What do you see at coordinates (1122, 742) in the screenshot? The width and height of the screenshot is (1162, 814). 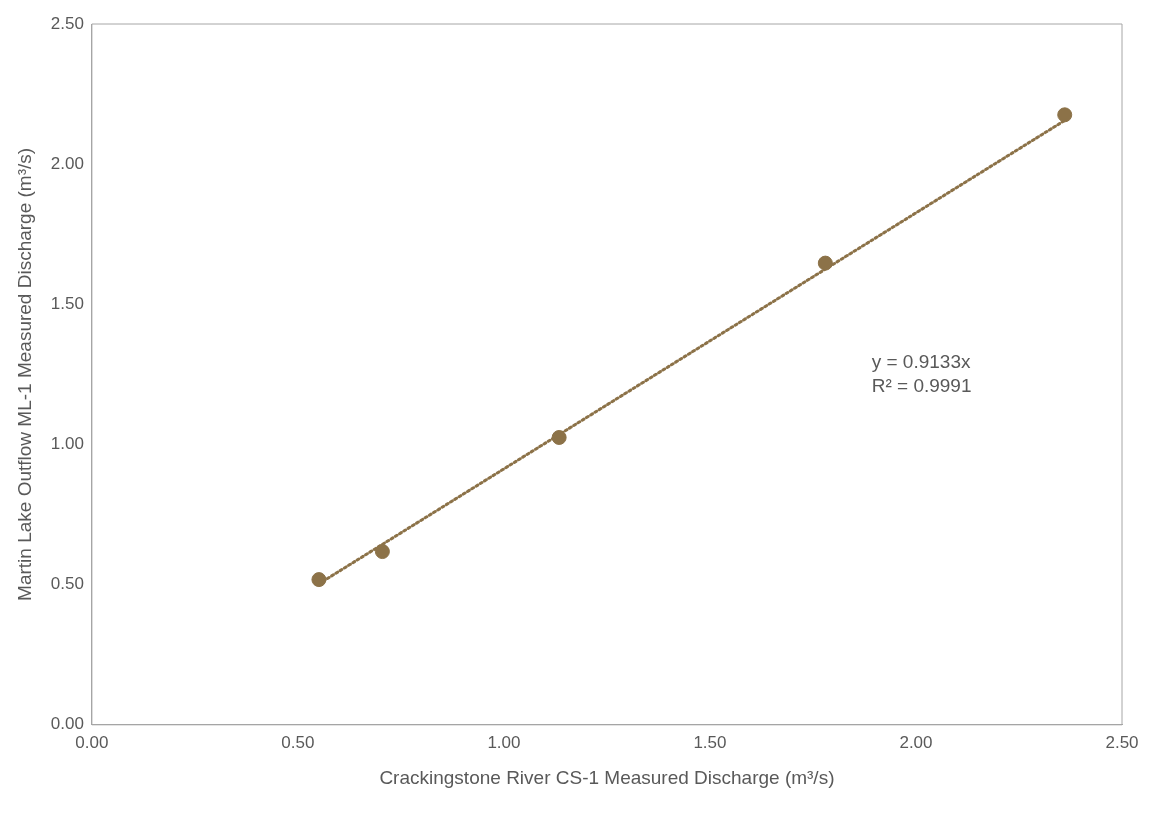 I see `x-tick-label: 2.50` at bounding box center [1122, 742].